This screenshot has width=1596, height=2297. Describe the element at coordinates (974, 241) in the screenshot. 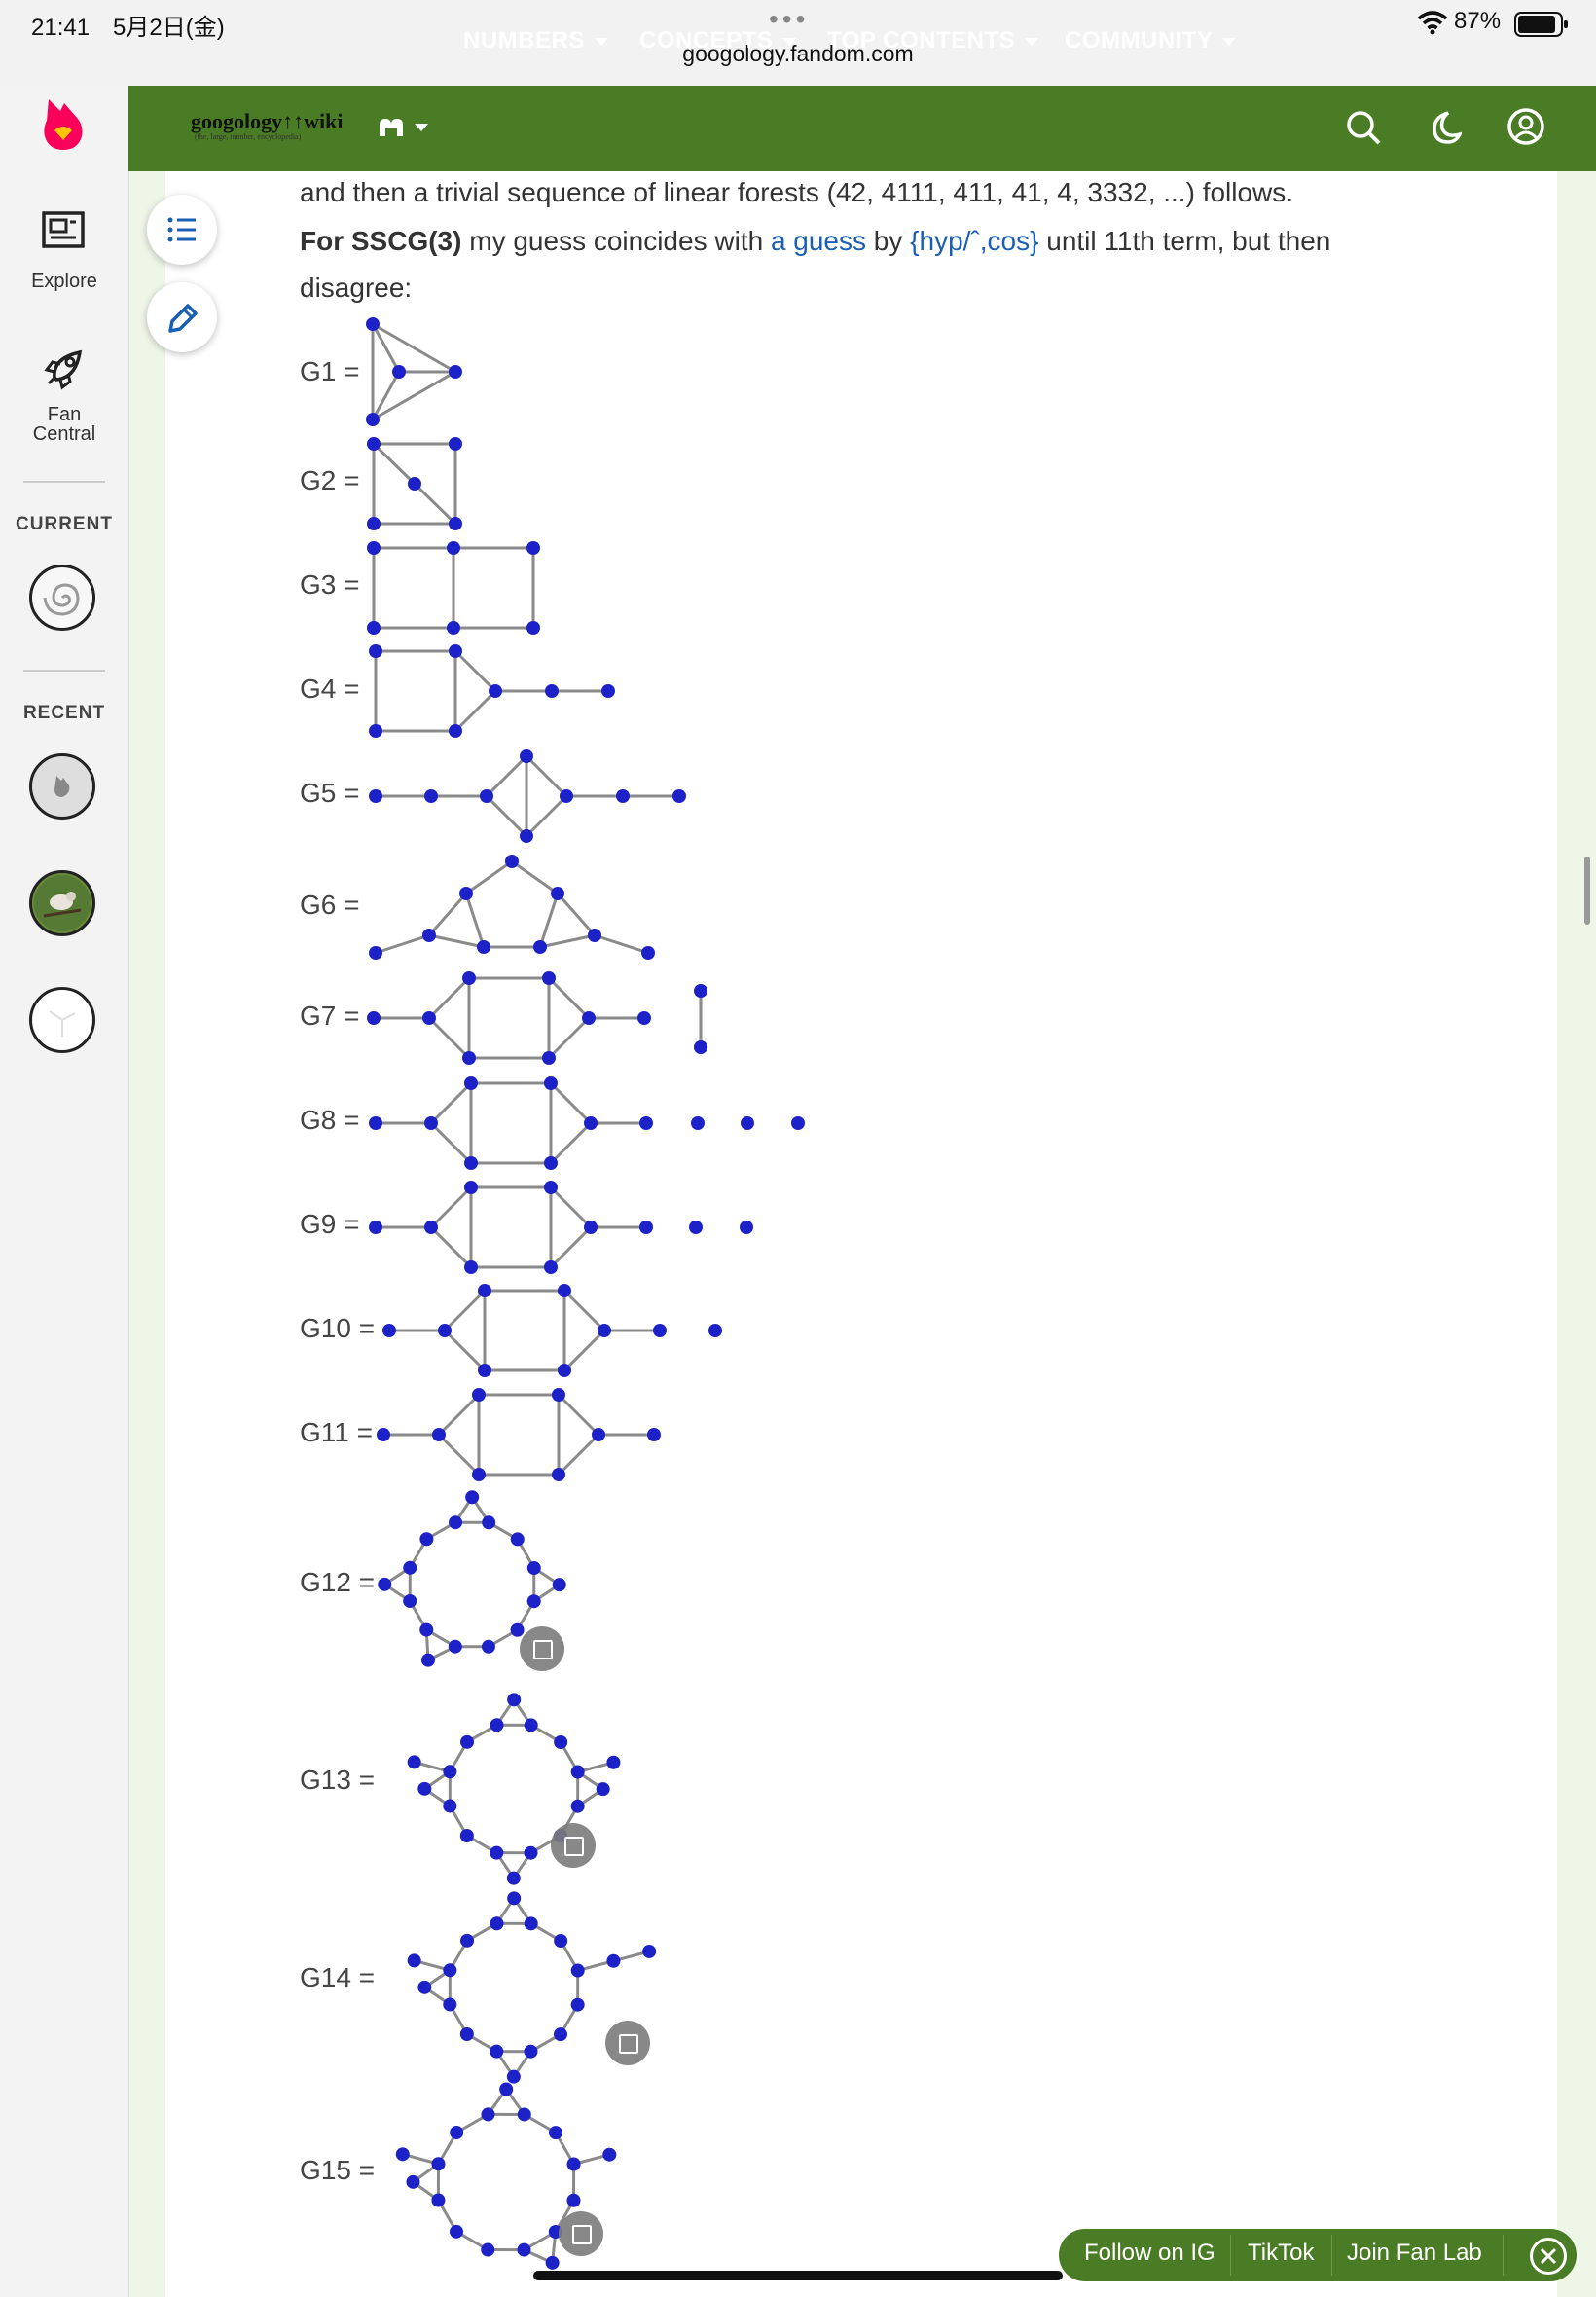

I see `hyp-cos-user-link: {hyp/ˆ,cos}` at that location.